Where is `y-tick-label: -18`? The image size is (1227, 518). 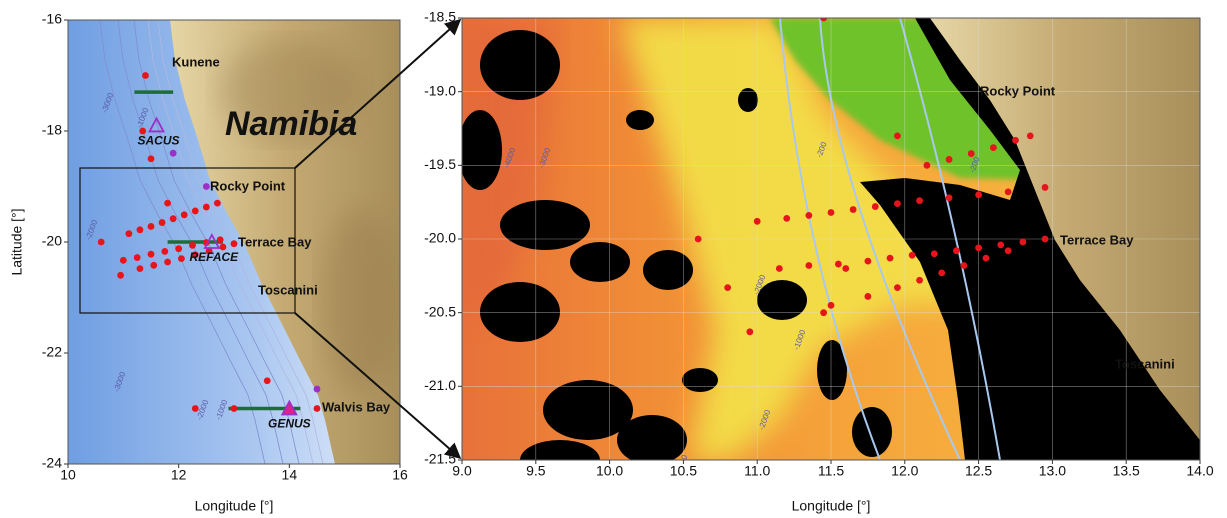
y-tick-label: -18 is located at coordinates (52, 130).